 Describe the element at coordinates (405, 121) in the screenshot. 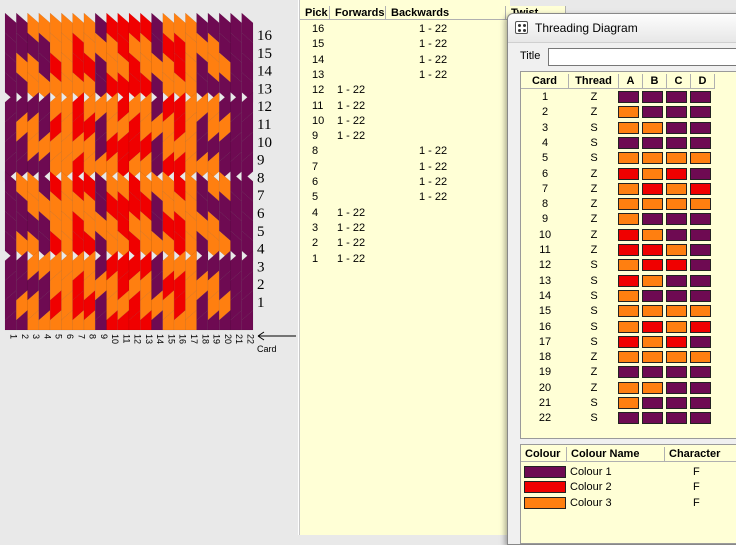

I see `pick-row: 10 1 - 22` at that location.